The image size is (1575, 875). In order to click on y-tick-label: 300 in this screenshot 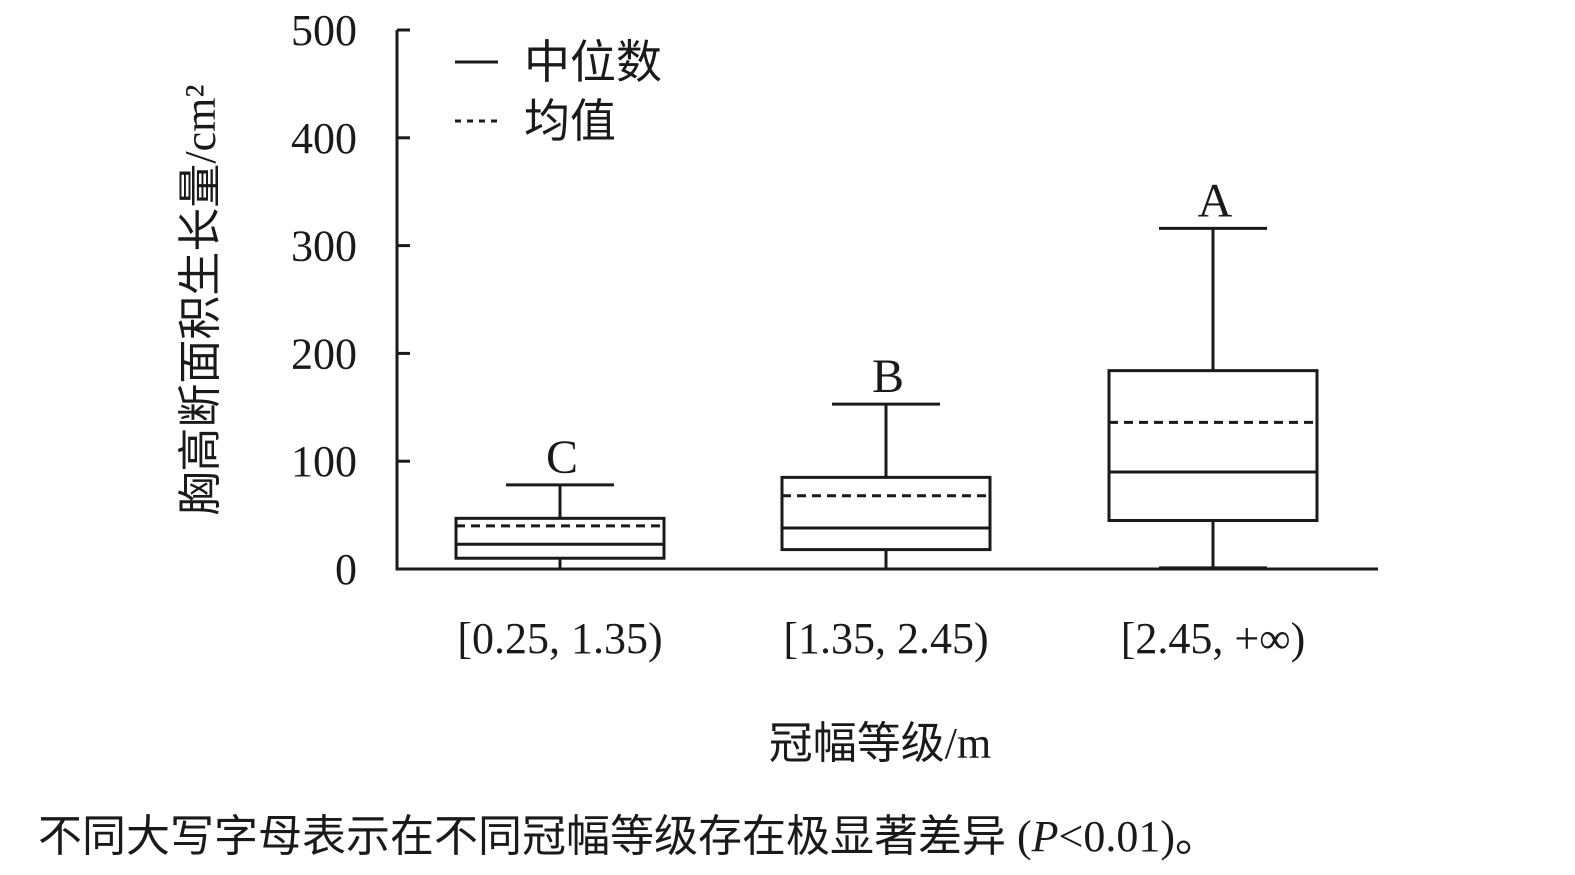, I will do `click(324, 246)`.